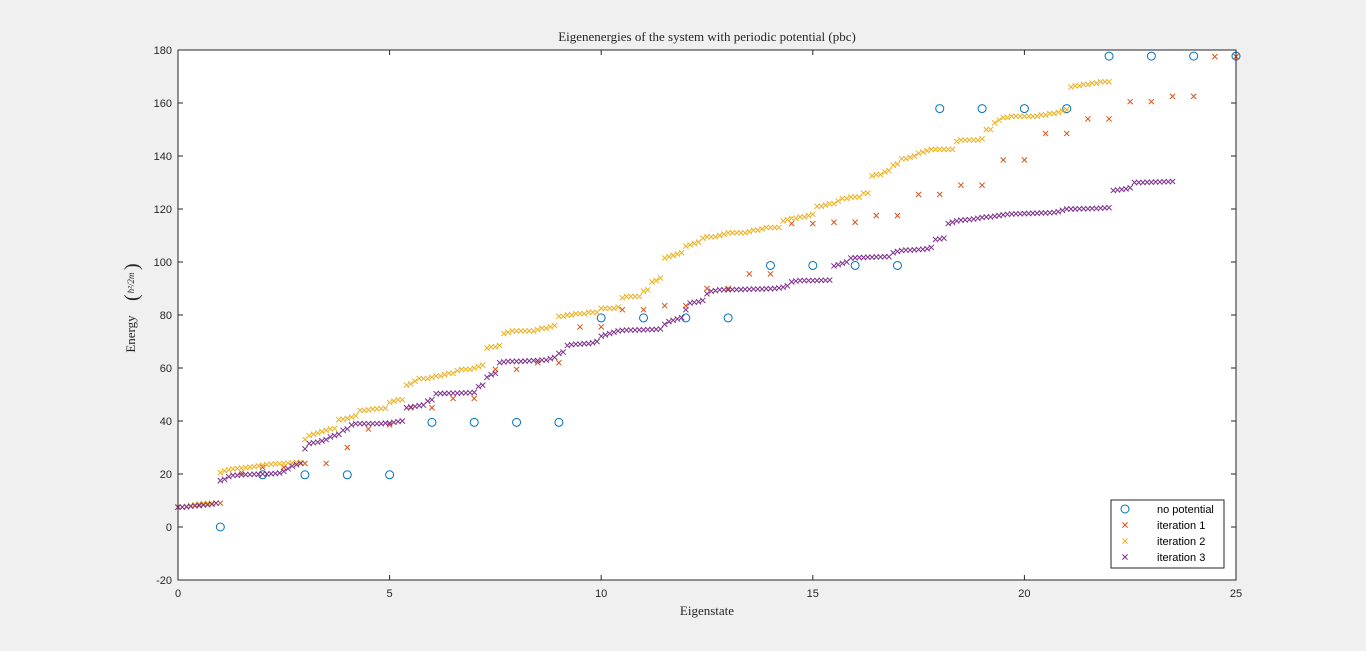 Image resolution: width=1366 pixels, height=651 pixels. I want to click on x-axis-label: Eigenstate, so click(707, 610).